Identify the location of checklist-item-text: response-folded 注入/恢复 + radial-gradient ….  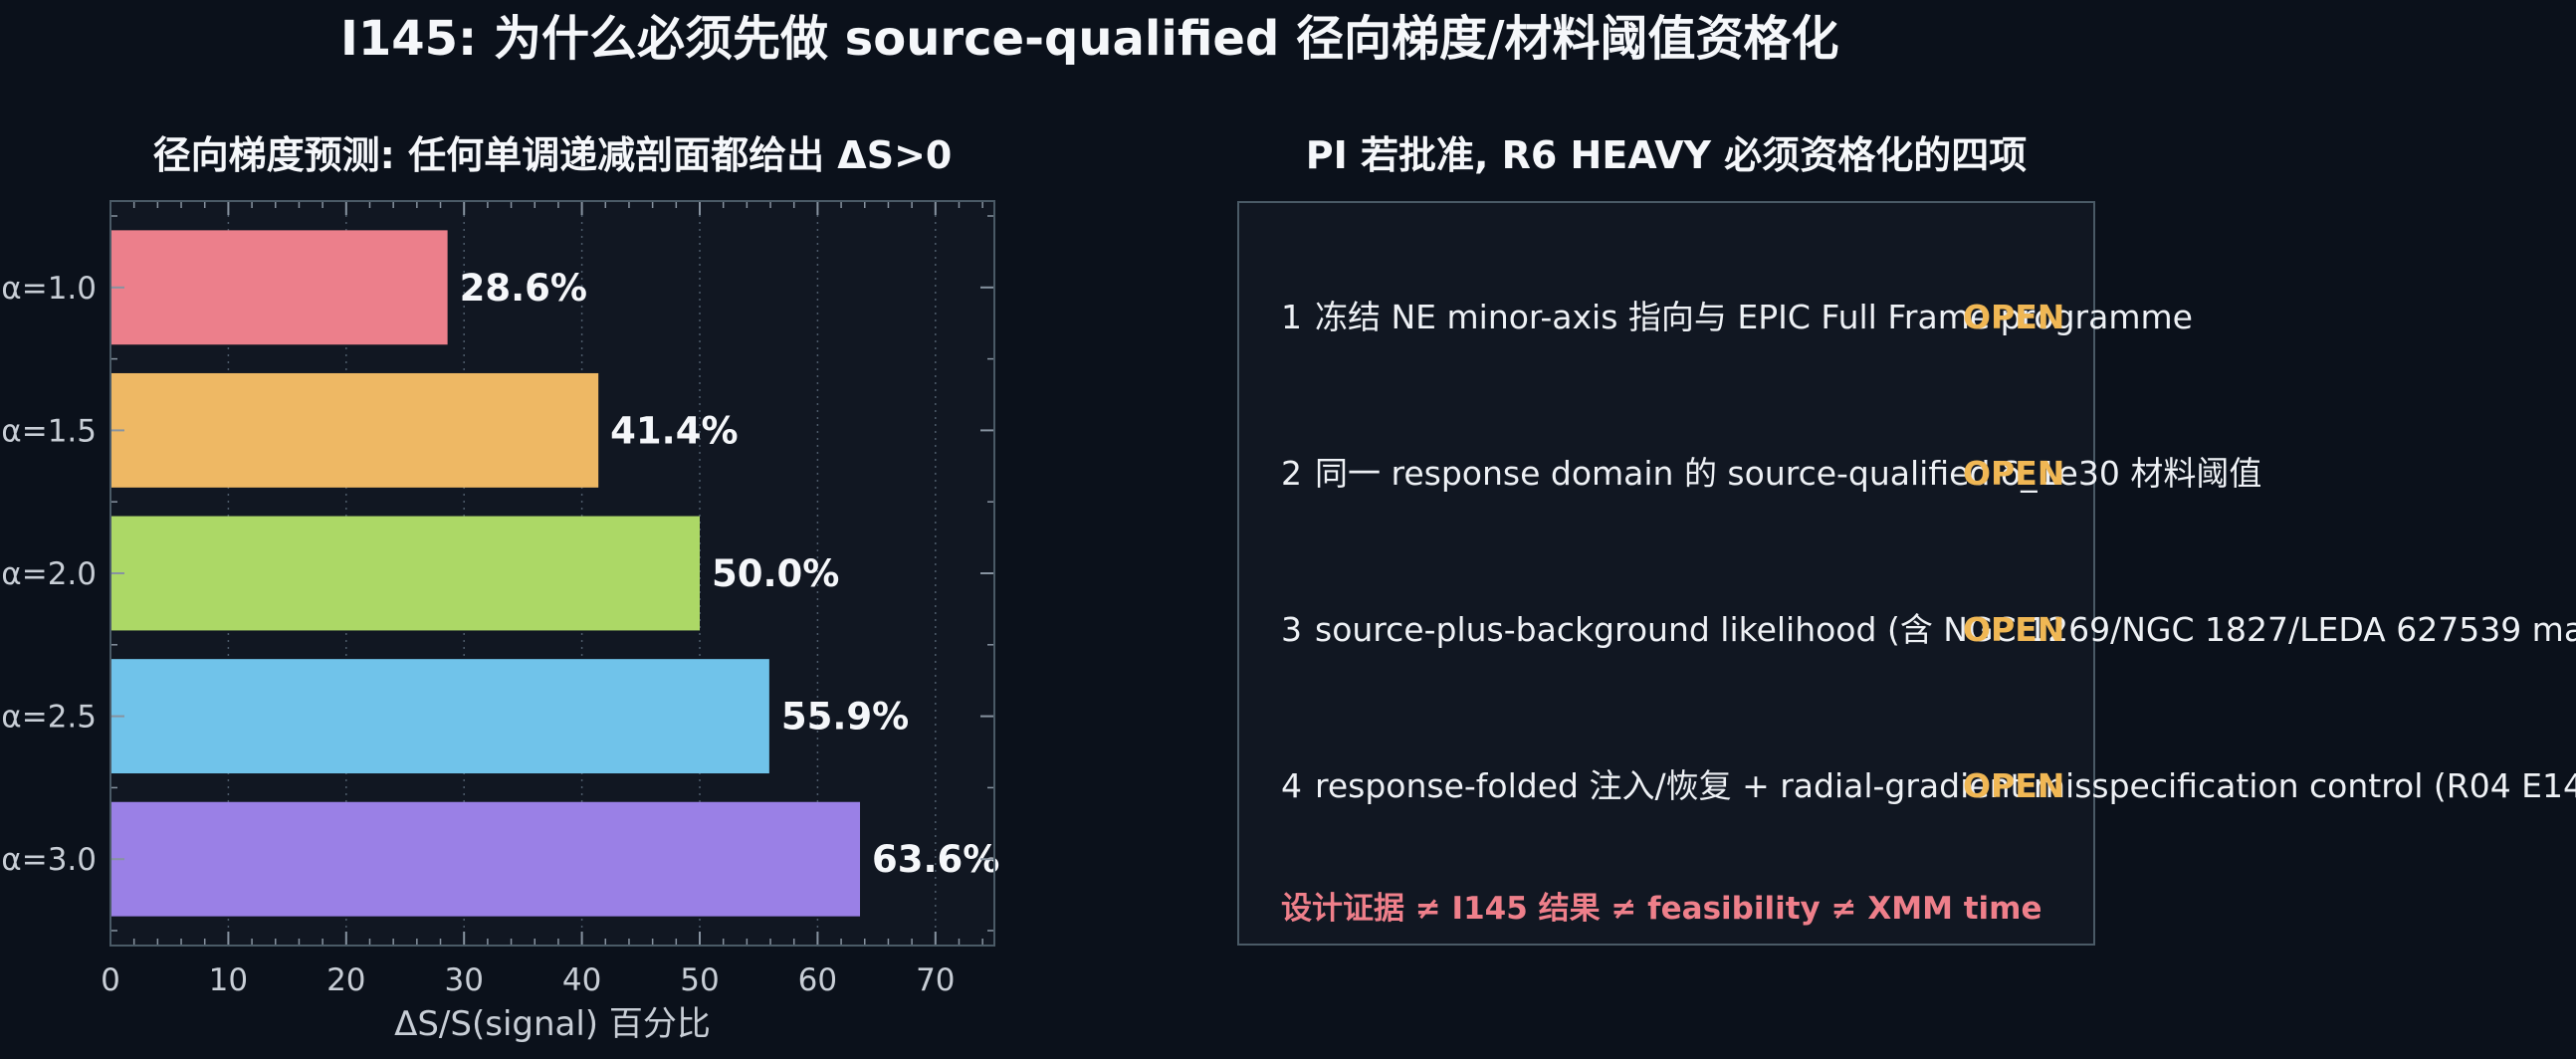
(1945, 785).